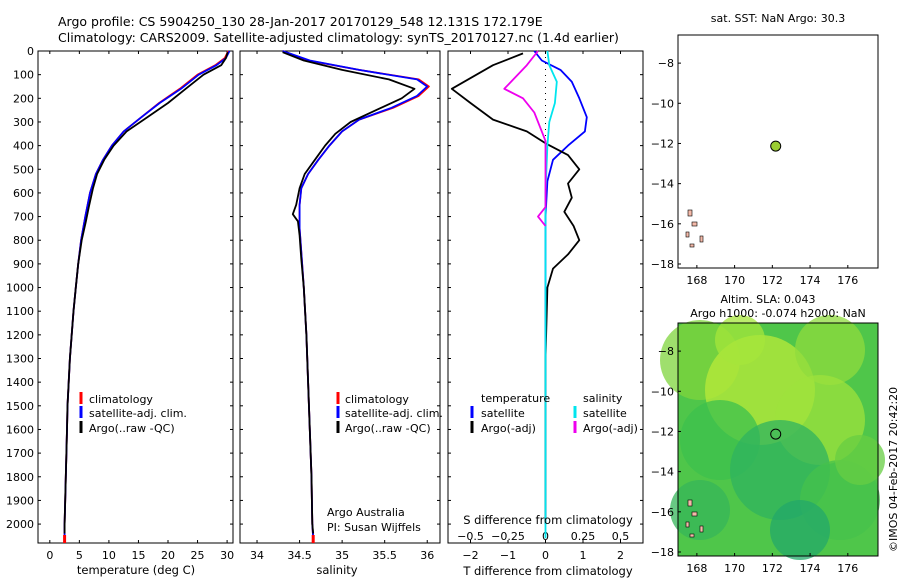 Image resolution: width=900 pixels, height=580 pixels. What do you see at coordinates (299, 555) in the screenshot?
I see `x-tick-label: 34.5` at bounding box center [299, 555].